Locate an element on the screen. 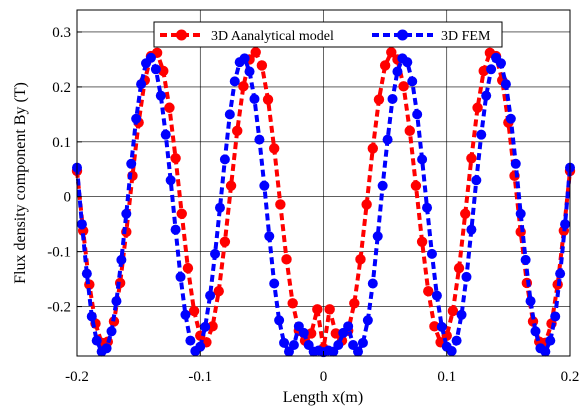 Image resolution: width=581 pixels, height=411 pixels. y-tick-label: -0.2 is located at coordinates (59, 308).